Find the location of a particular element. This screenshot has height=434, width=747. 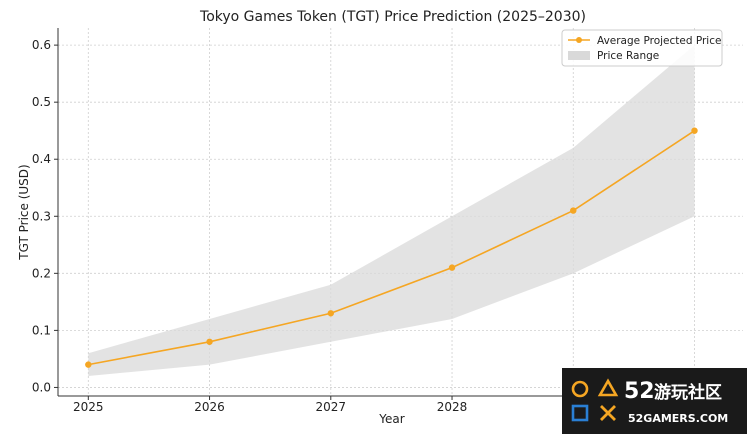

x-tick-label: 2026 is located at coordinates (209, 407).